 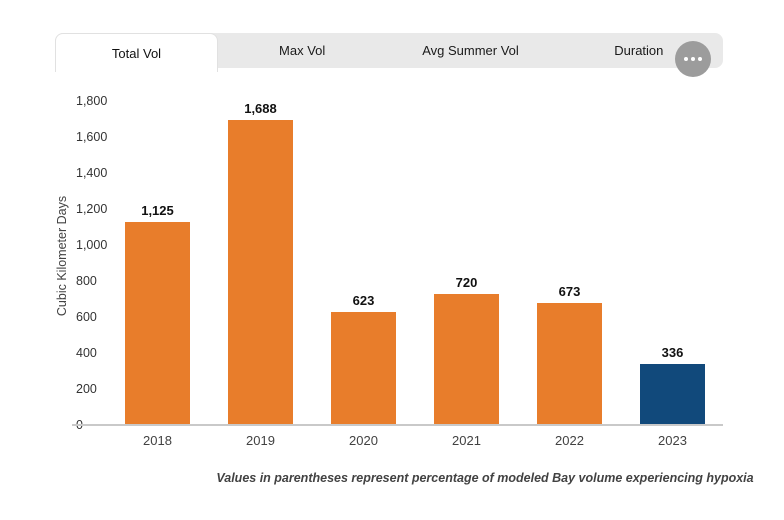 I want to click on bar-value-label: 673, so click(x=569, y=291).